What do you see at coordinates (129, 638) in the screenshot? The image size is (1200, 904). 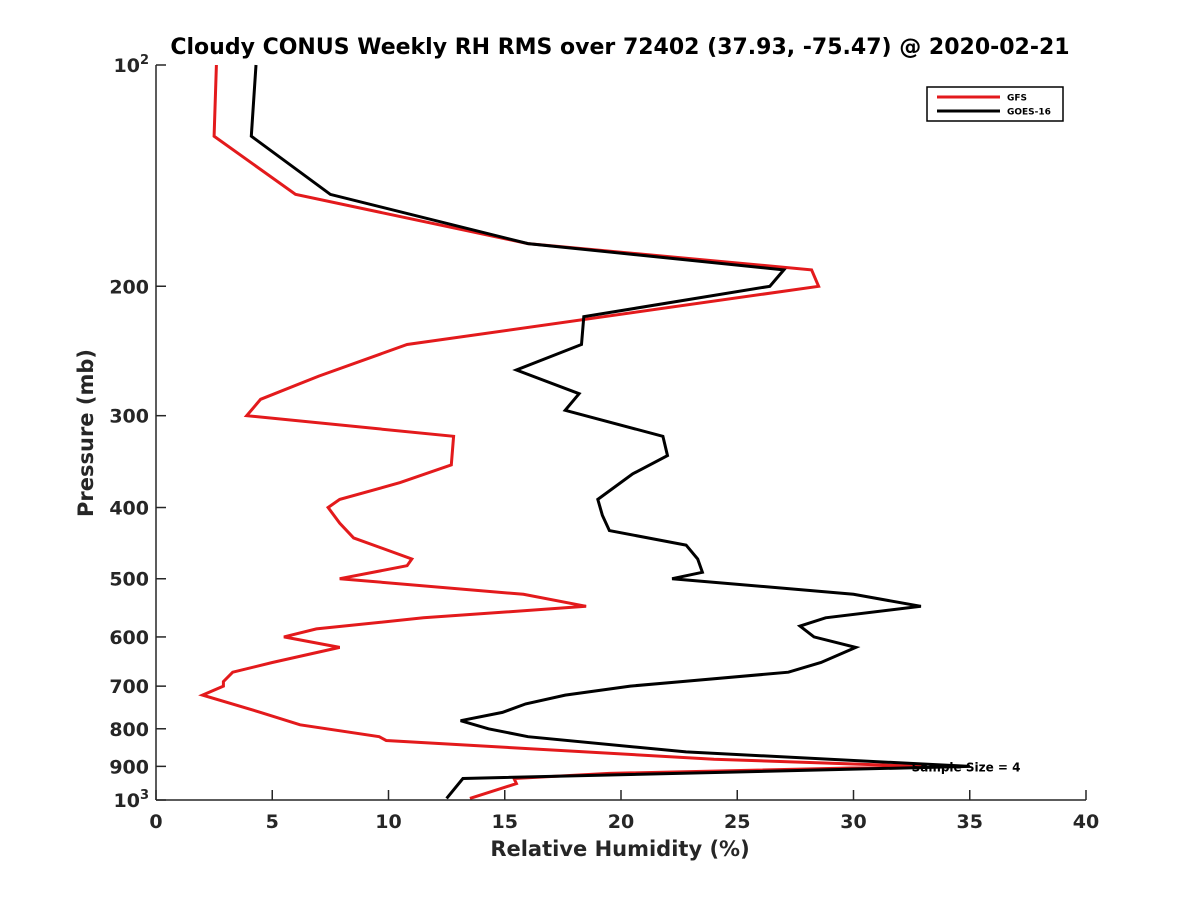 I see `y-tick-label: 600` at bounding box center [129, 638].